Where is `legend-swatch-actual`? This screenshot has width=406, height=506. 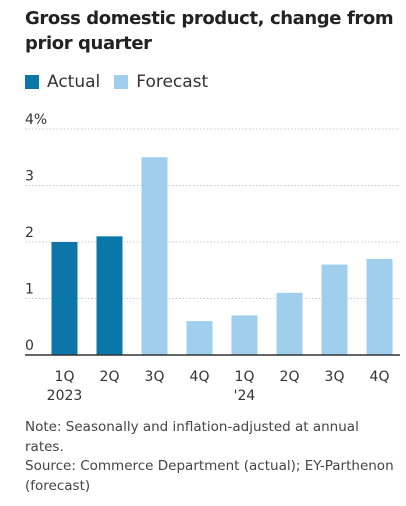
legend-swatch-actual is located at coordinates (32, 82).